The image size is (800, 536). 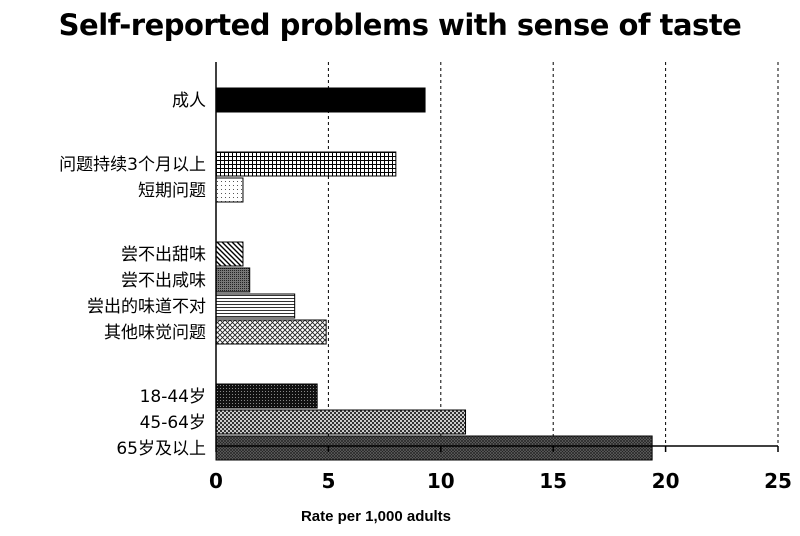 I want to click on category-label: 18-44岁, so click(x=173, y=397).